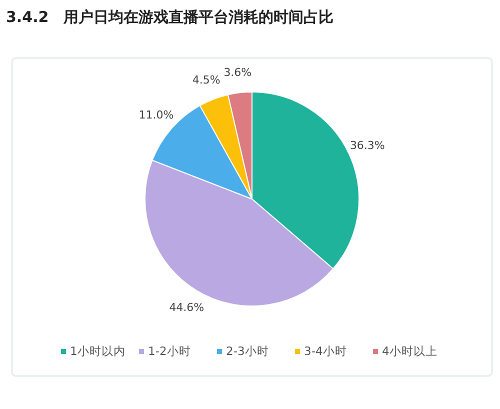  I want to click on legend-label: 1小时以内, so click(98, 351).